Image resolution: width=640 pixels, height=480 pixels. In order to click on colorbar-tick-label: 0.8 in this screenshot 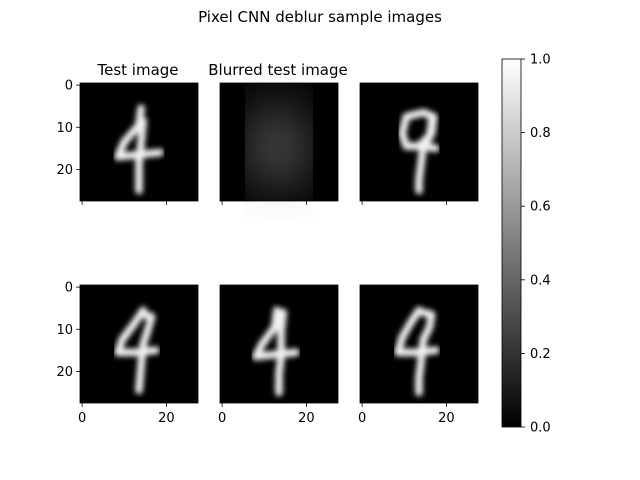, I will do `click(540, 133)`.